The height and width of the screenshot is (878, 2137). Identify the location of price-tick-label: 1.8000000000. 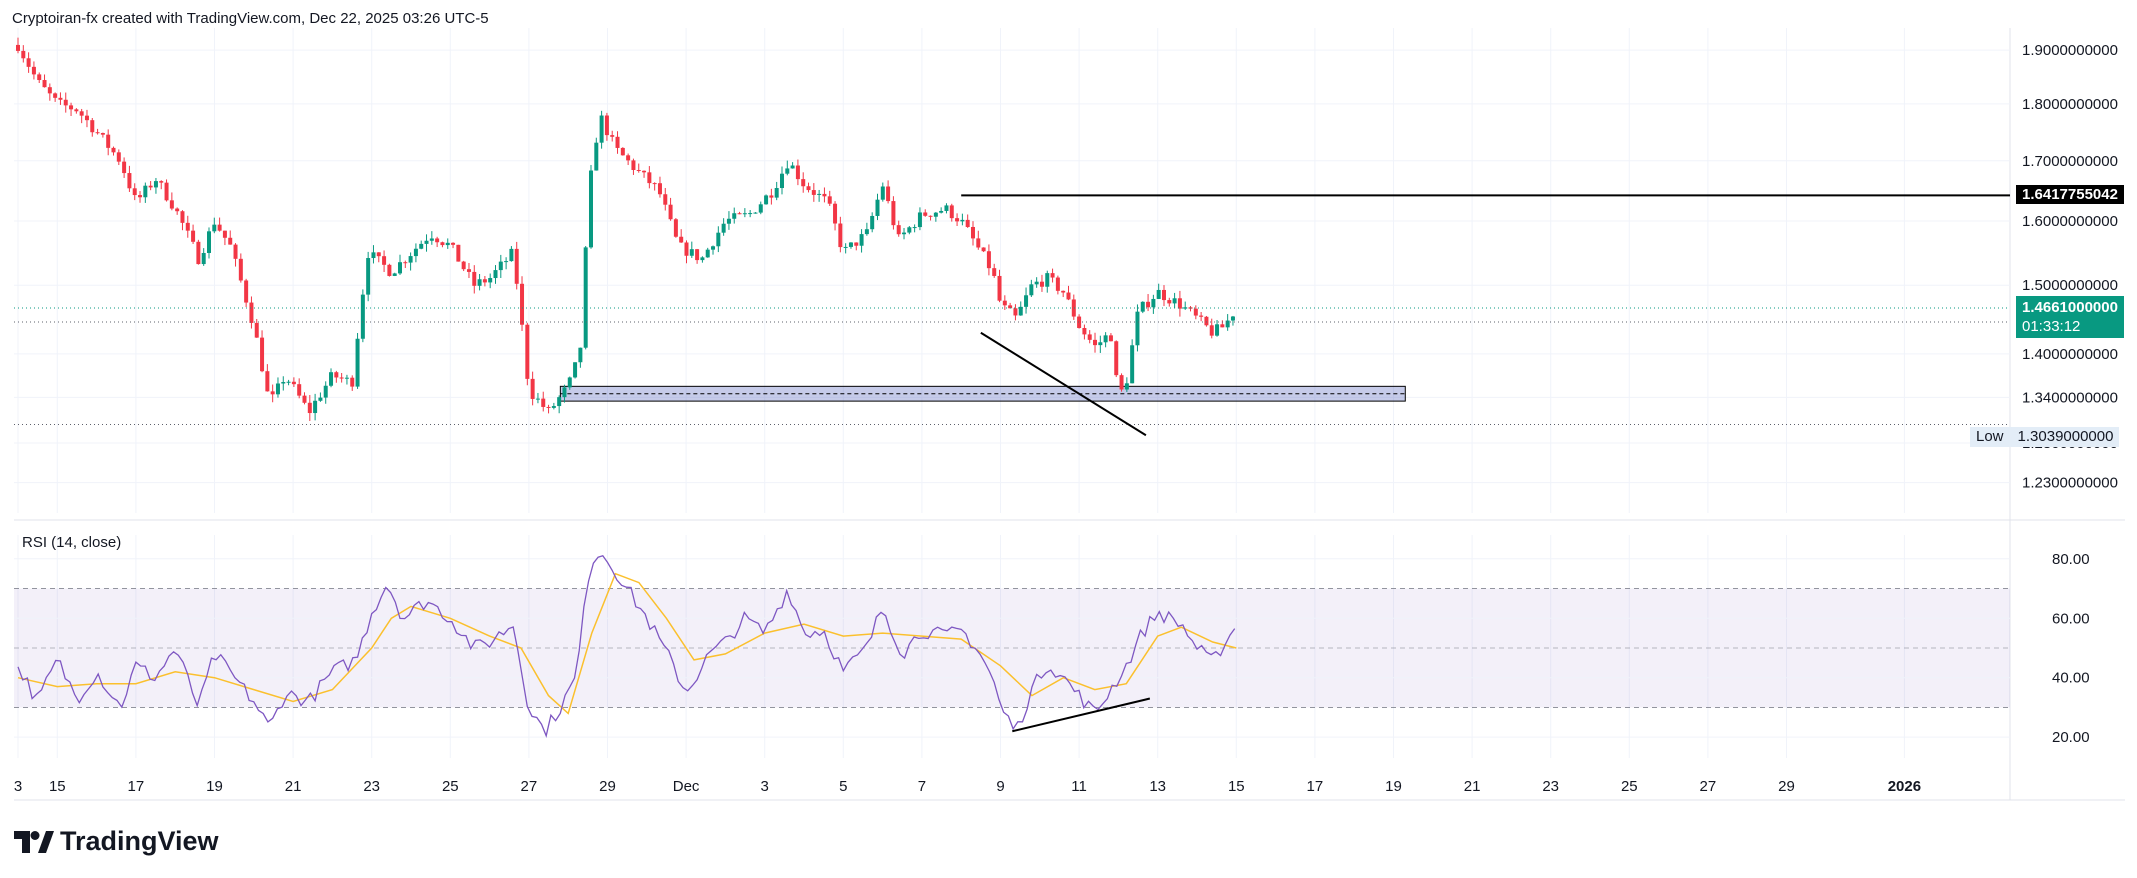
(2070, 104).